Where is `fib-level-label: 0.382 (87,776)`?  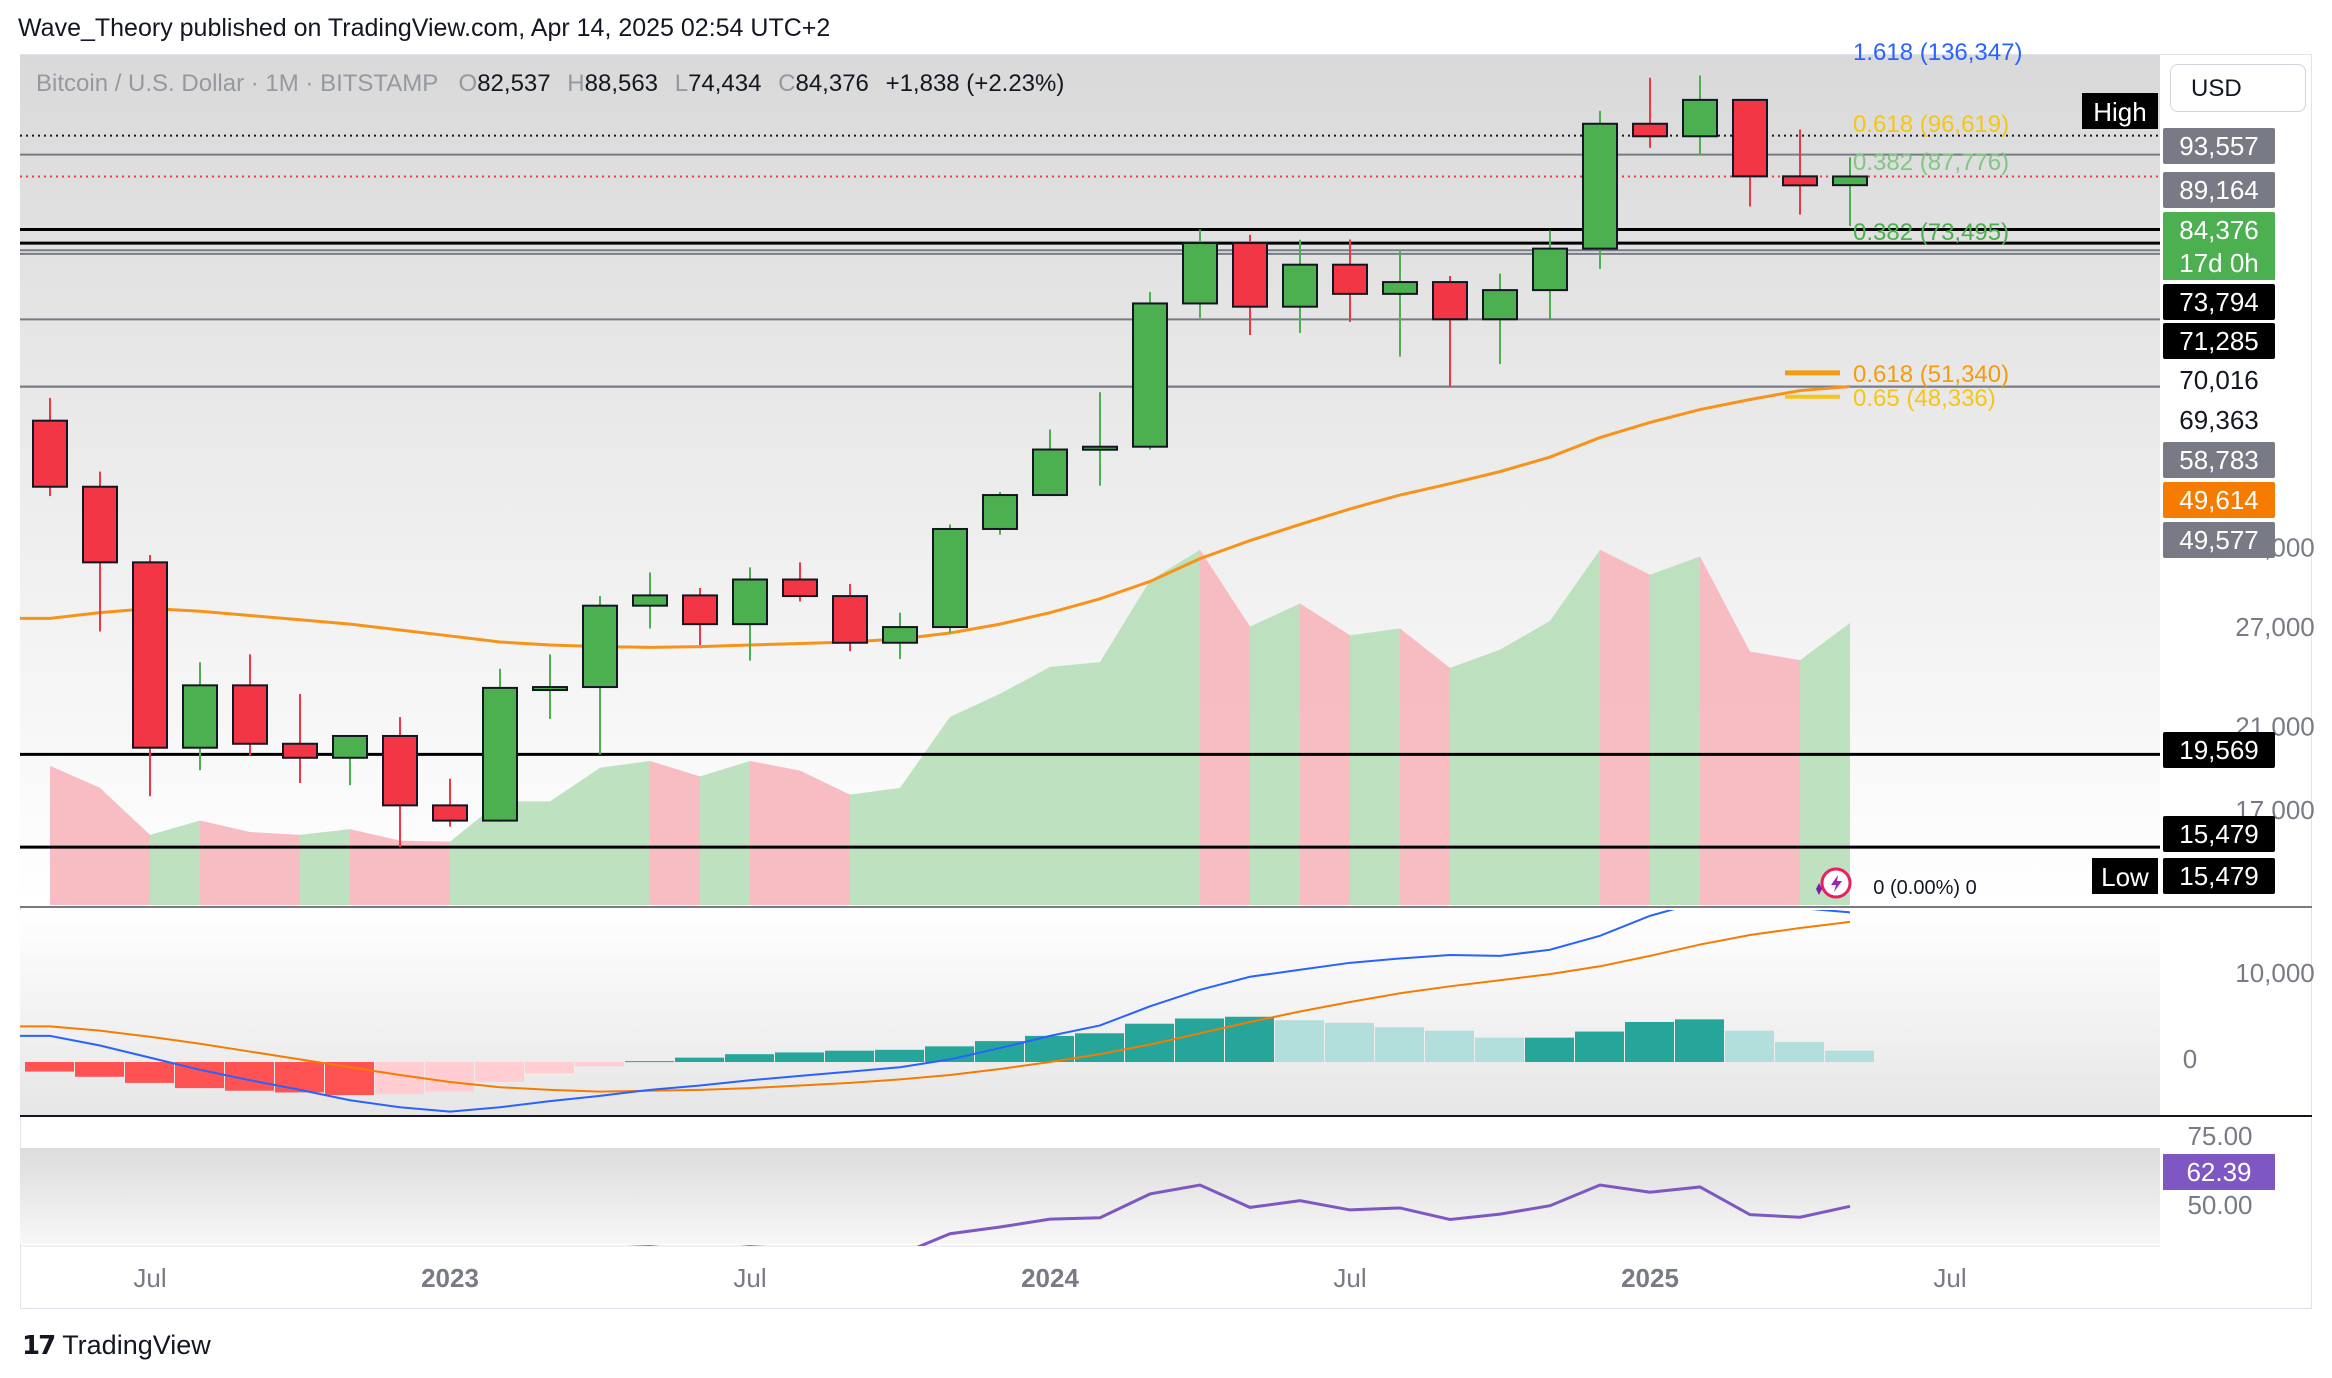
fib-level-label: 0.382 (87,776) is located at coordinates (1931, 162).